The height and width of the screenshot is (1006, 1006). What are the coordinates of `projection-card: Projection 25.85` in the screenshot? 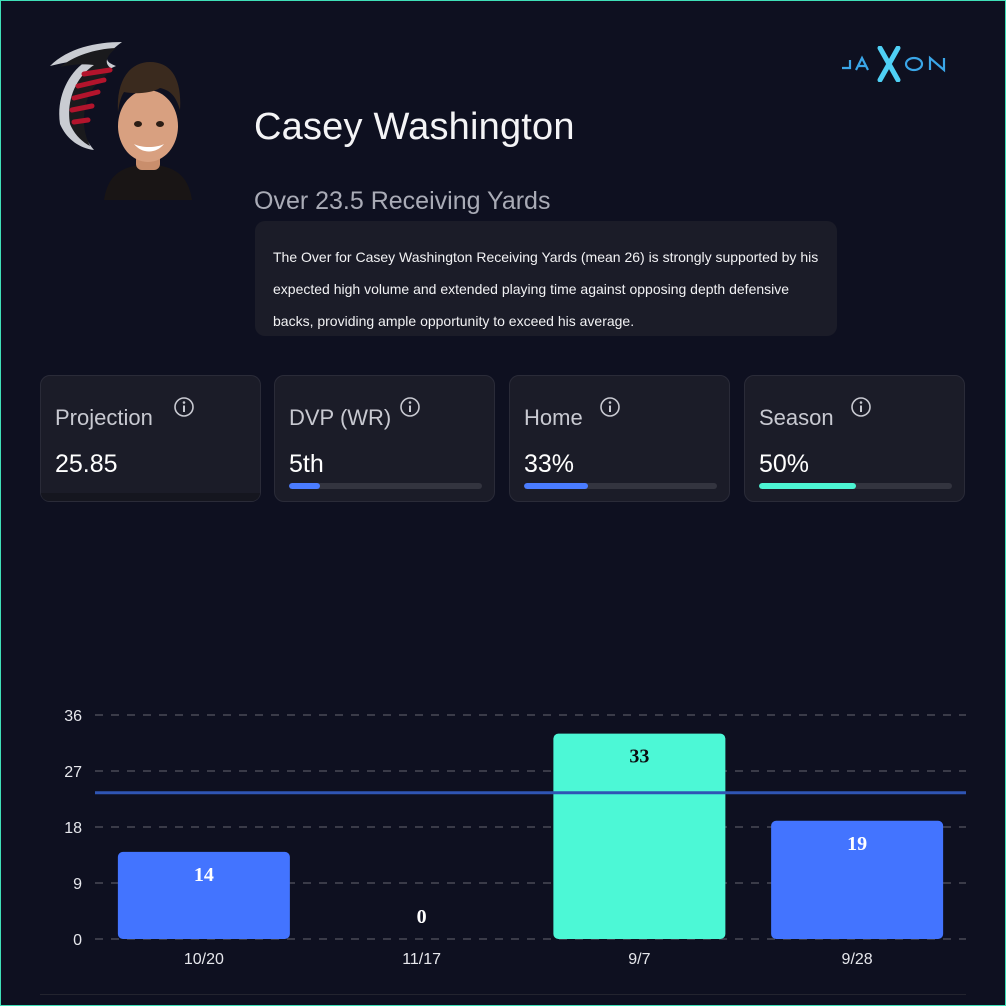 It's located at (150, 438).